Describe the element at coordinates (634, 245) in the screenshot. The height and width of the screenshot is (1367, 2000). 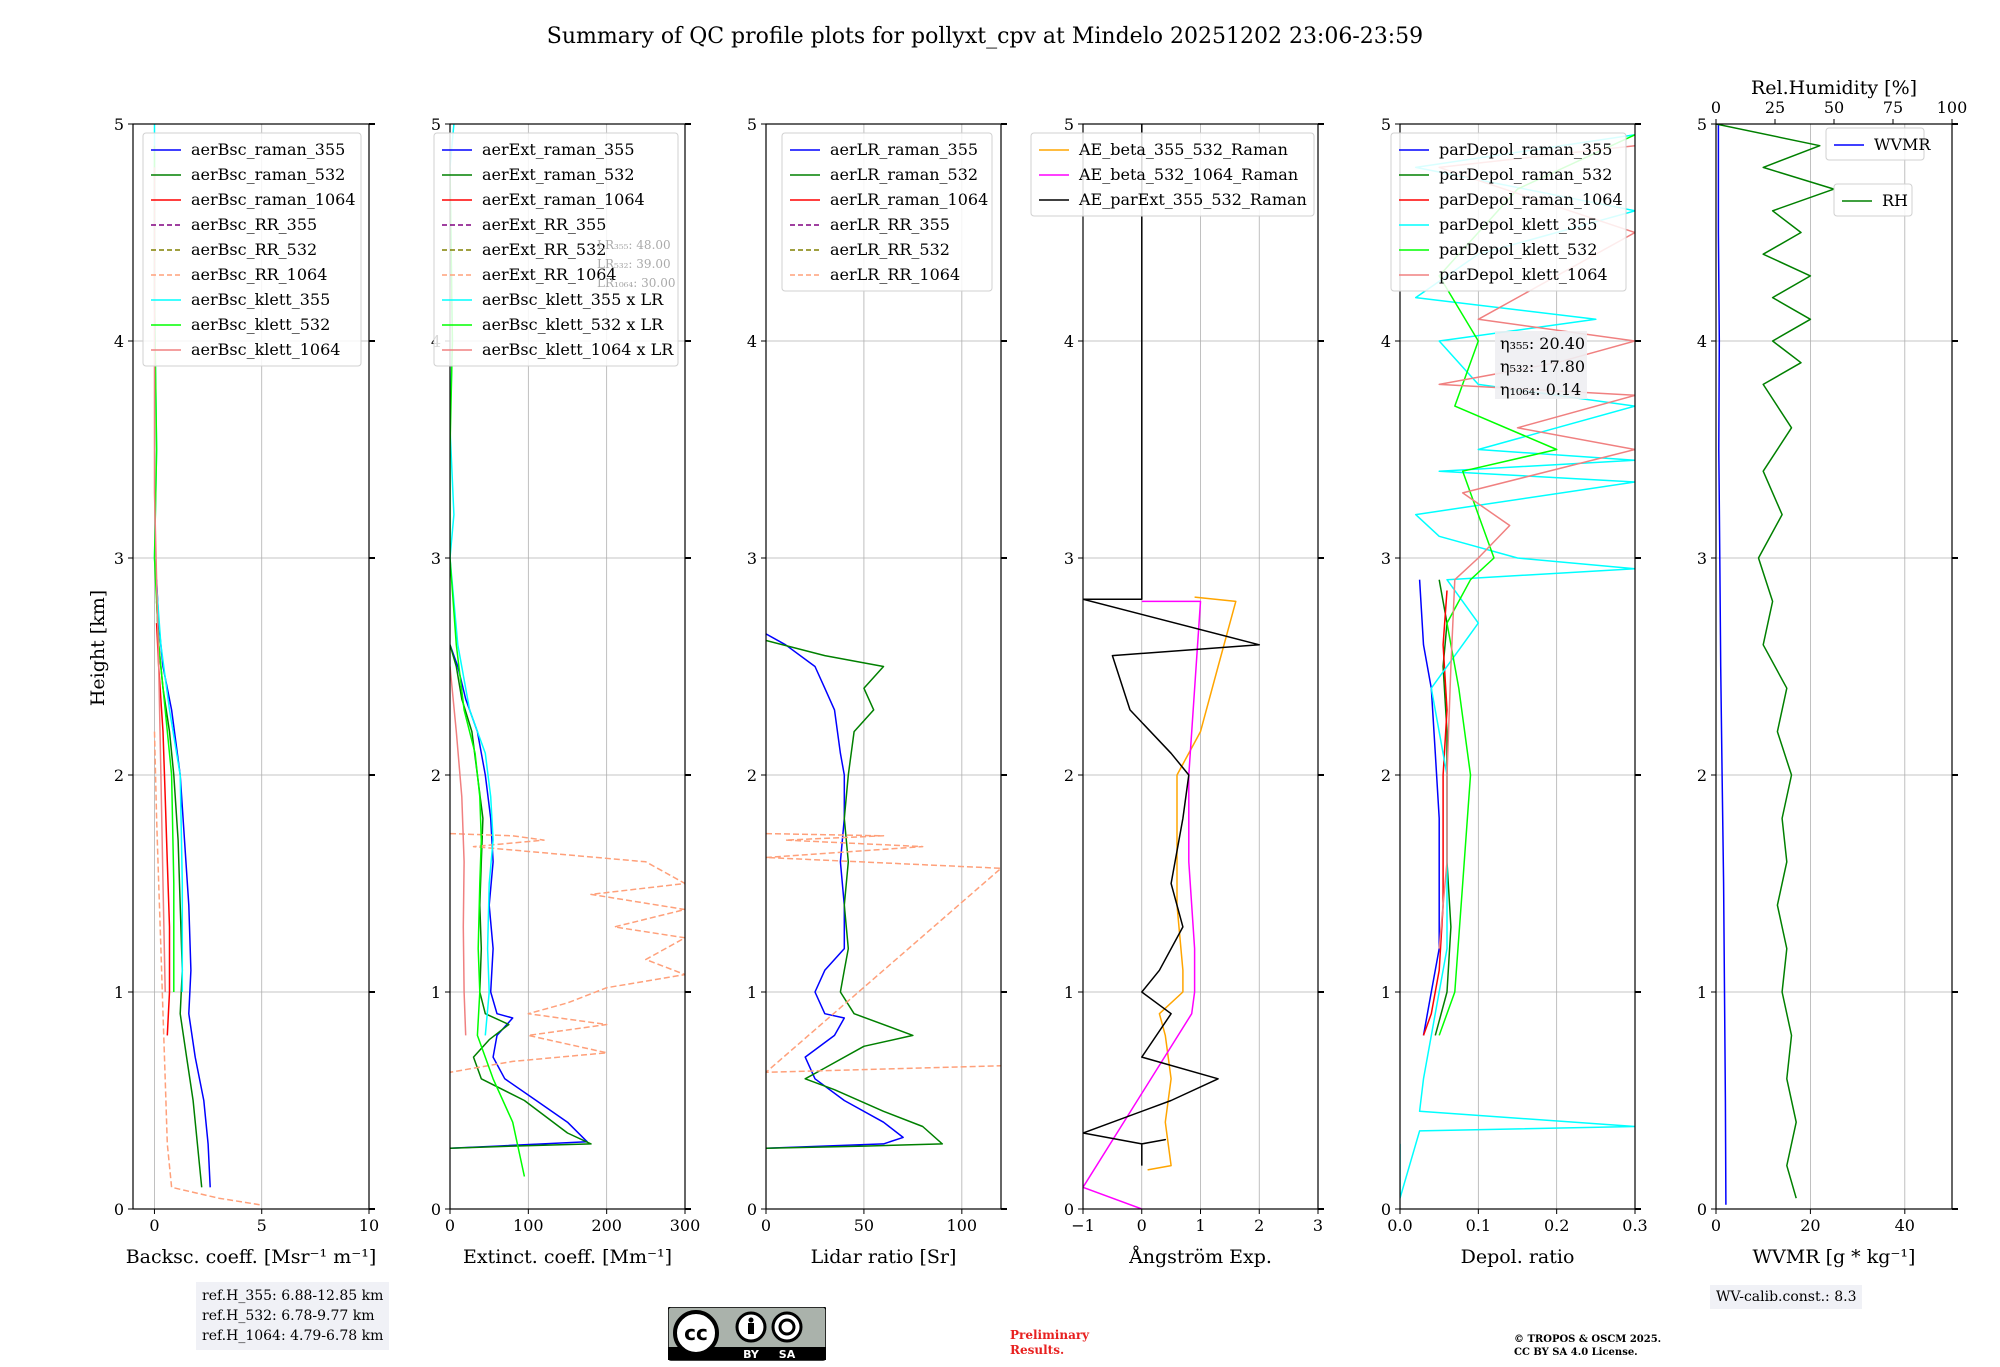
I see `annotation-text: LR₃₅₅: 48.00` at that location.